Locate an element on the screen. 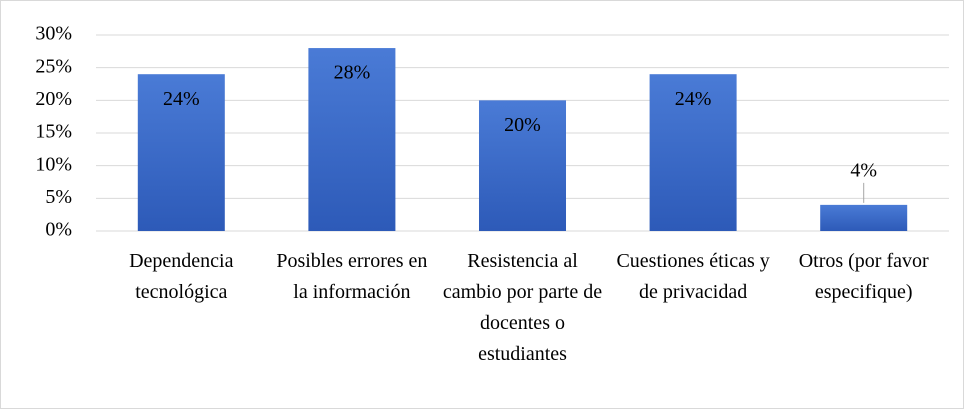 This screenshot has height=409, width=964. y-tick-label: 15% is located at coordinates (53, 132).